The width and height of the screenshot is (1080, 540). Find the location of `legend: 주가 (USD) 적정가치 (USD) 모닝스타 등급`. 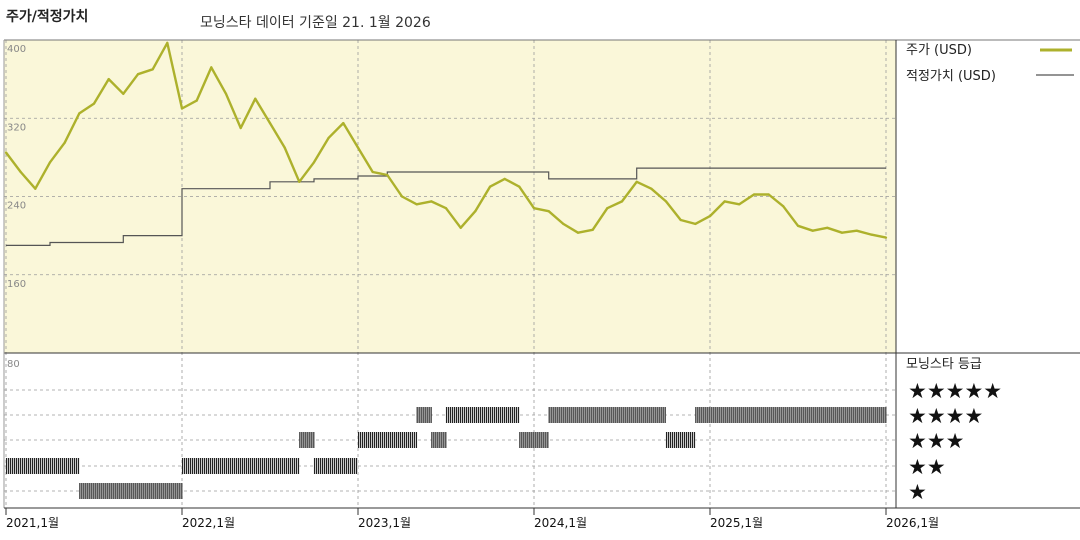

legend: 주가 (USD) 적정가치 (USD) 모닝스타 등급 is located at coordinates (990, 207).